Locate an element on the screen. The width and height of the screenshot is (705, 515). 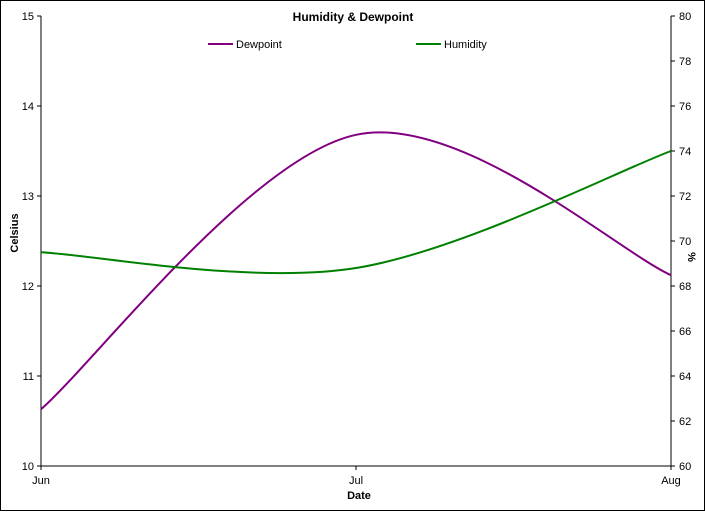
right-tick-label: 80 is located at coordinates (685, 17).